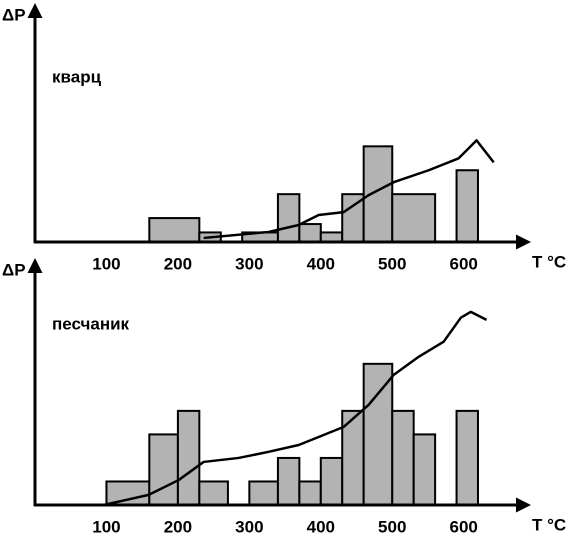 The width and height of the screenshot is (572, 538). I want to click on annotation: кварц, so click(77, 76).